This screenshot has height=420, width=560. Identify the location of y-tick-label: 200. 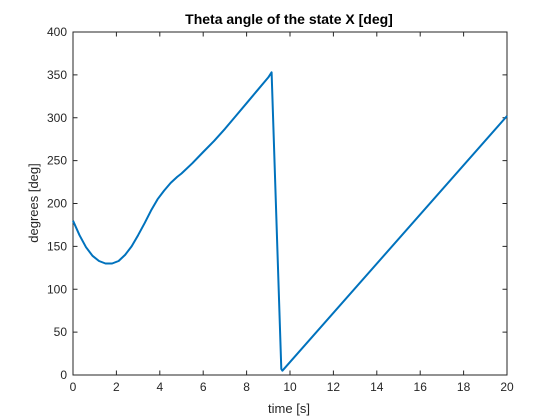
(57, 204).